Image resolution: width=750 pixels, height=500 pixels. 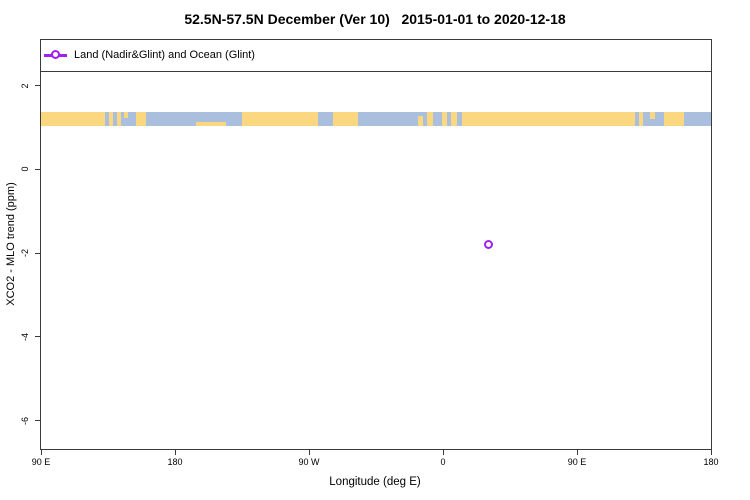 I want to click on x-tick-label: 90 W, so click(x=309, y=462).